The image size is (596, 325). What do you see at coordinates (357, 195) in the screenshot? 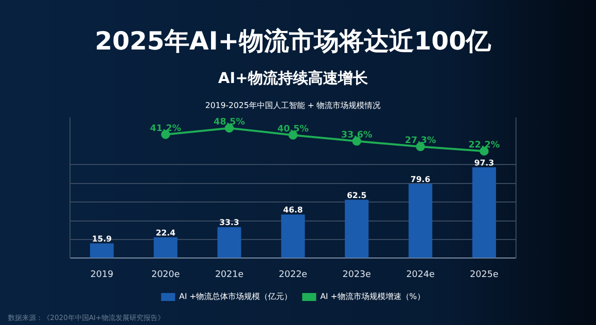
I see `data-label: 62.5` at bounding box center [357, 195].